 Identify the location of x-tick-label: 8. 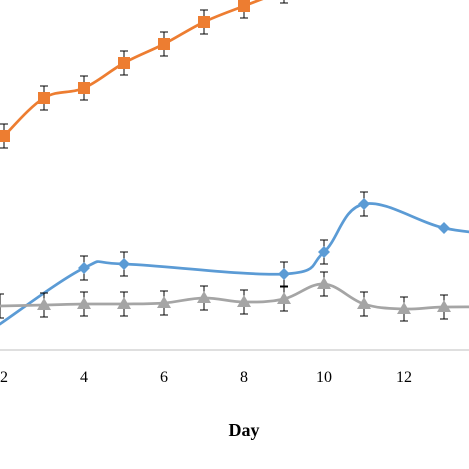
(244, 377).